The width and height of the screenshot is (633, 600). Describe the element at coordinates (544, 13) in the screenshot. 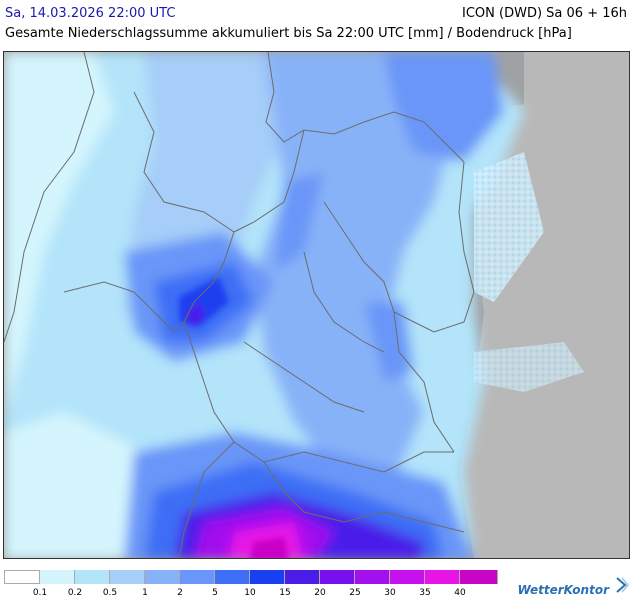

I see `model-run-label: ICON (DWD) Sa 06 + 16h` at that location.